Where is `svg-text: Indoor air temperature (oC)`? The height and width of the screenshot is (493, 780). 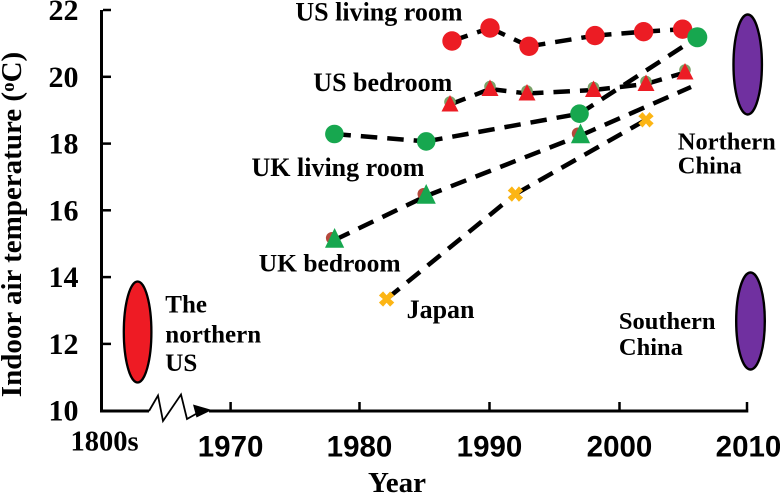 svg-text: Indoor air temperature (oC) is located at coordinates (14, 224).